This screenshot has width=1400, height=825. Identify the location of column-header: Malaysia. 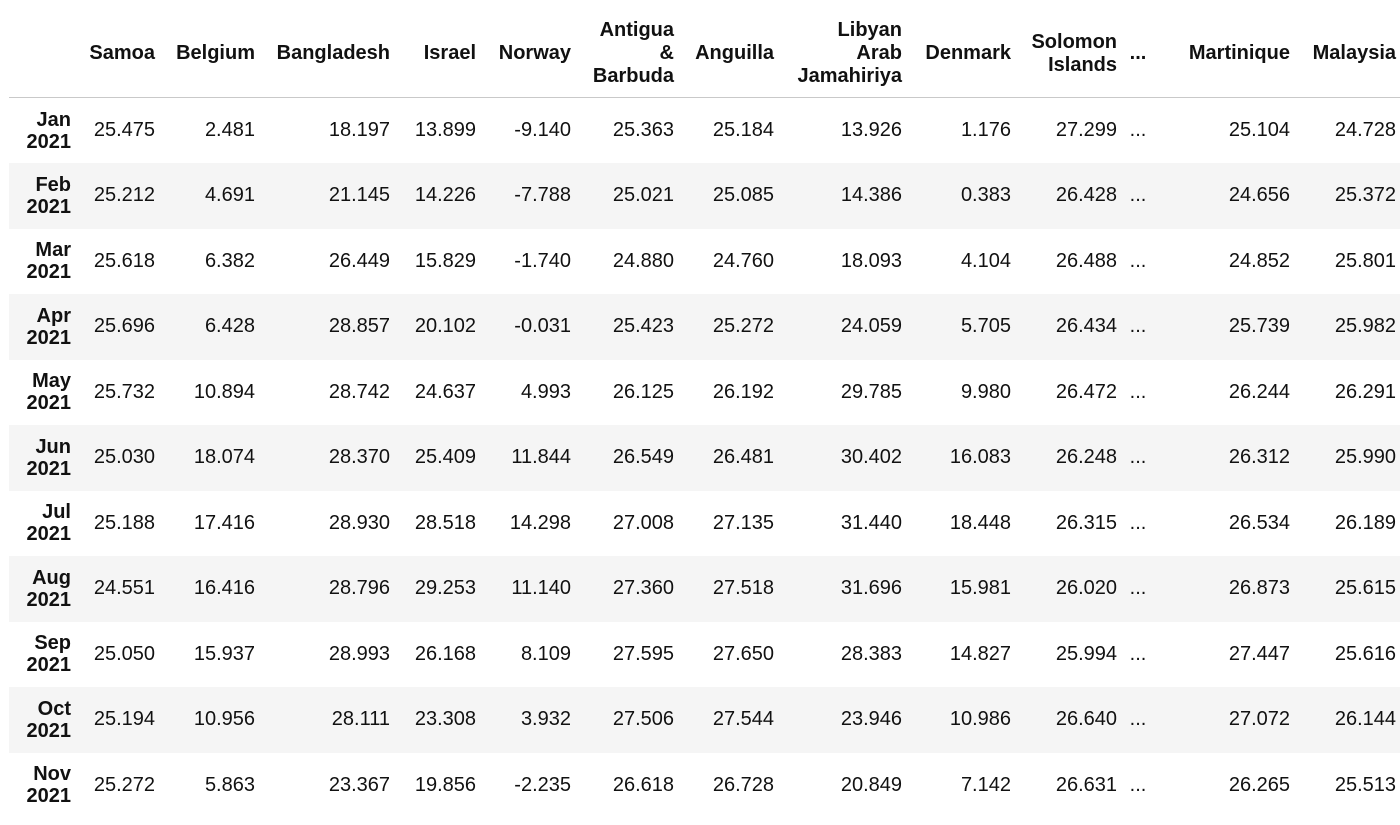
(1347, 54).